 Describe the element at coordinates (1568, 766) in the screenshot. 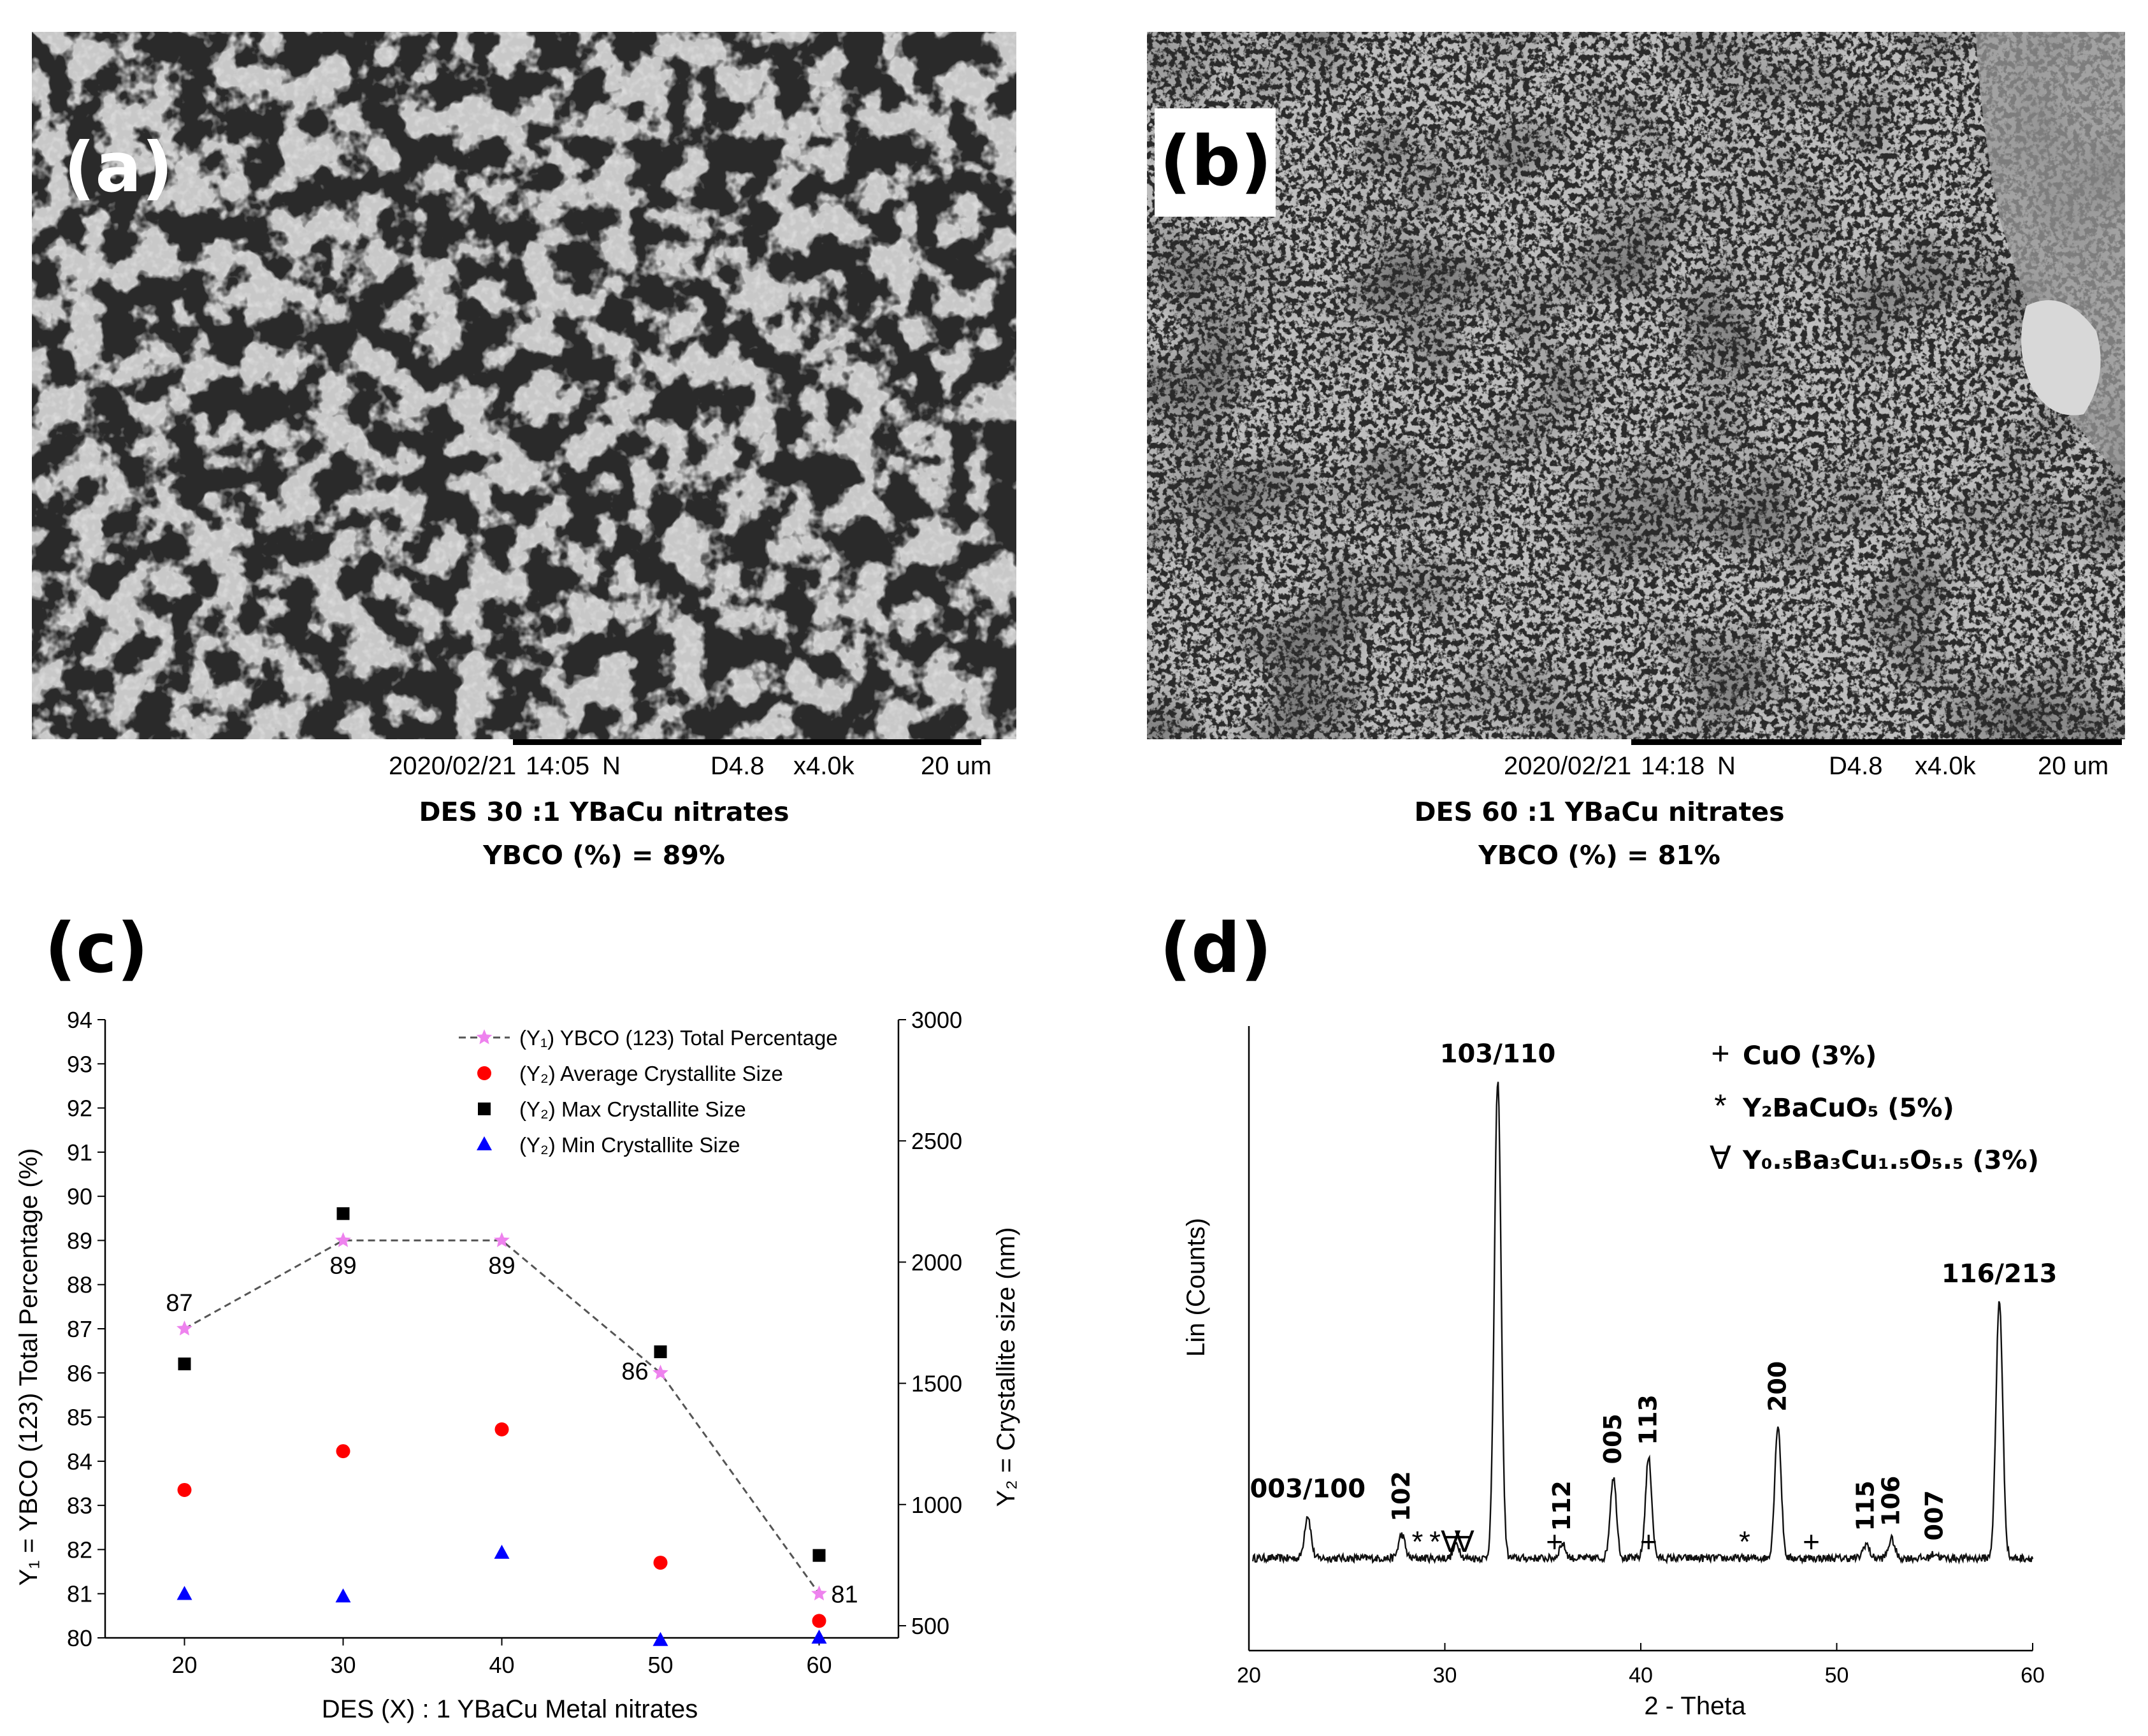

I see `sem-date-b: 2020/02/21` at that location.